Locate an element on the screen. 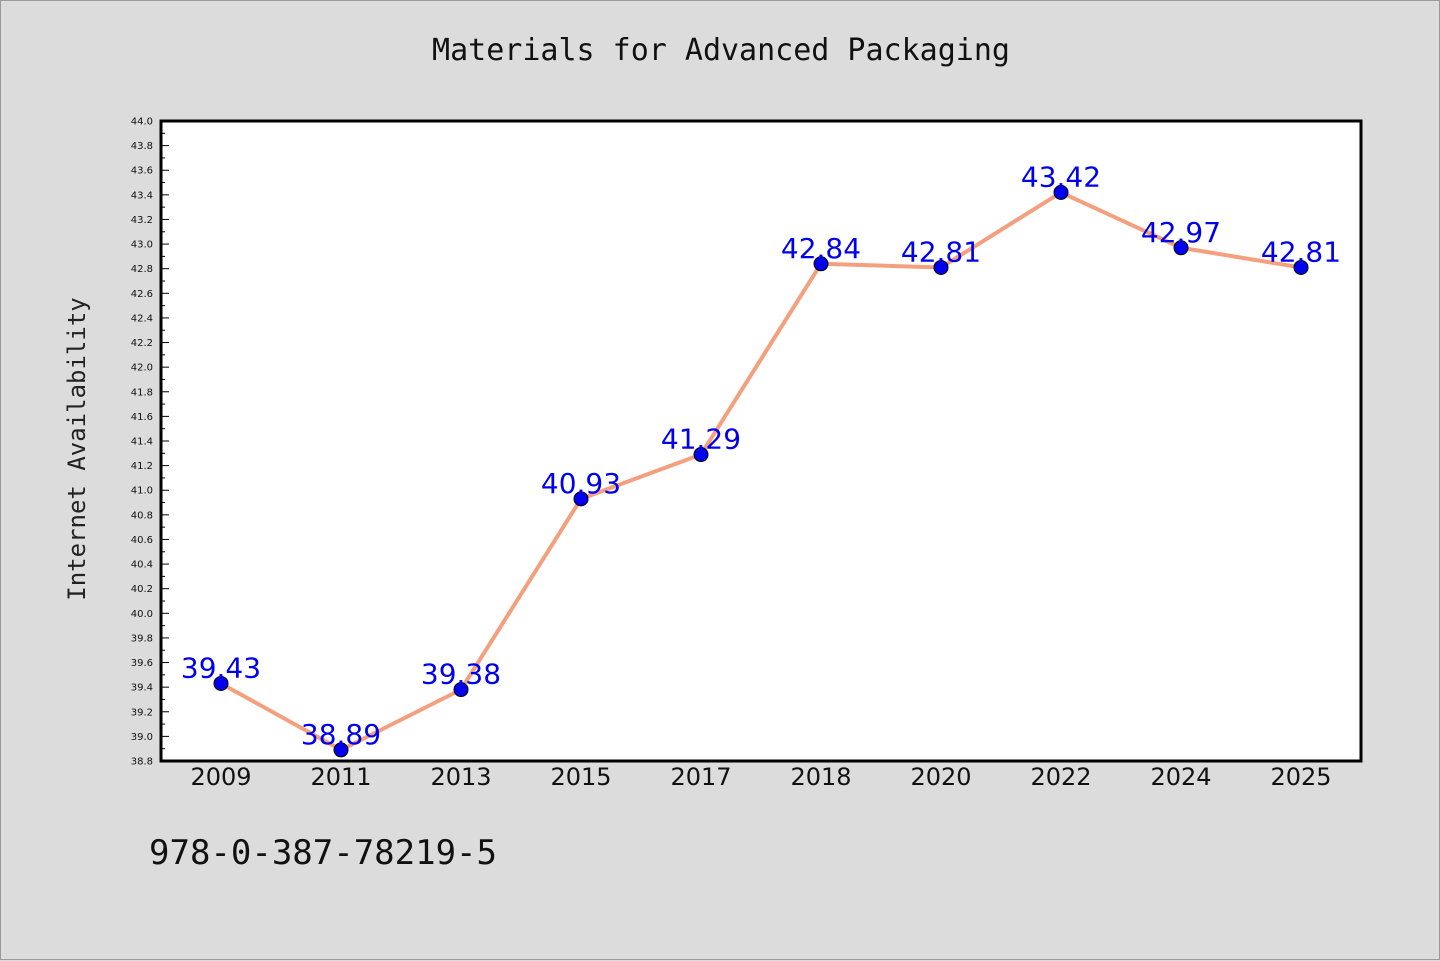 Image resolution: width=1440 pixels, height=961 pixels. data-label: 43.42 is located at coordinates (1061, 176).